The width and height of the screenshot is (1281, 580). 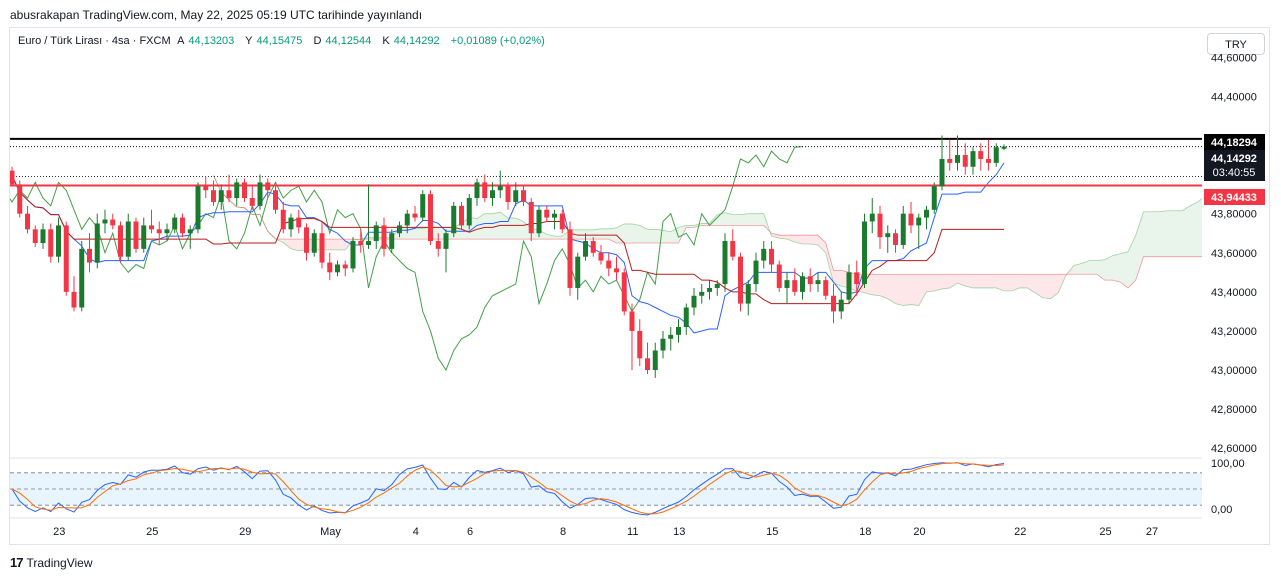 I want to click on high-value: 44,15475, so click(x=279, y=41).